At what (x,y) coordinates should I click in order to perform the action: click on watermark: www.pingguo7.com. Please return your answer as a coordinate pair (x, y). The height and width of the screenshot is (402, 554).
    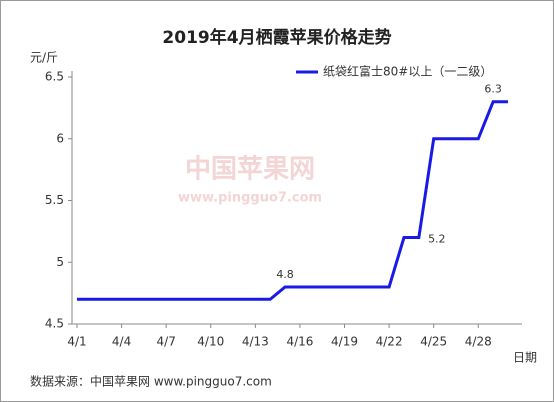
    Looking at the image, I should click on (250, 198).